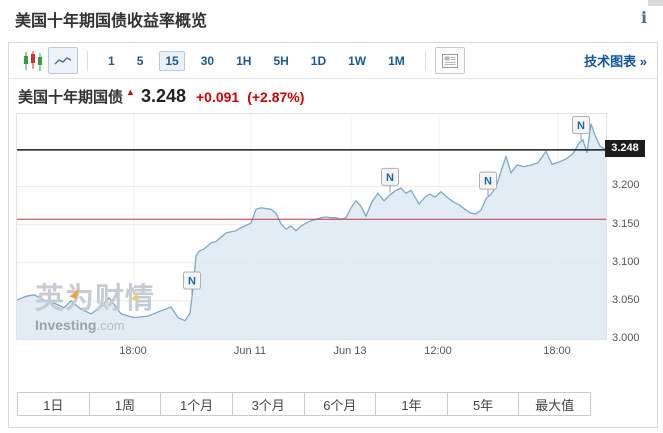 Image resolution: width=663 pixels, height=433 pixels. I want to click on time-range-selector: 1日 1周 1个月 3个月 6个月 1年 5年 最大值, so click(304, 404).